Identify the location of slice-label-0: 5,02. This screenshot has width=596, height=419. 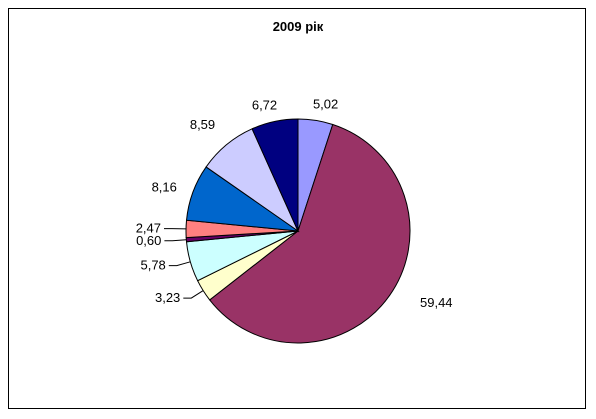
(325, 103).